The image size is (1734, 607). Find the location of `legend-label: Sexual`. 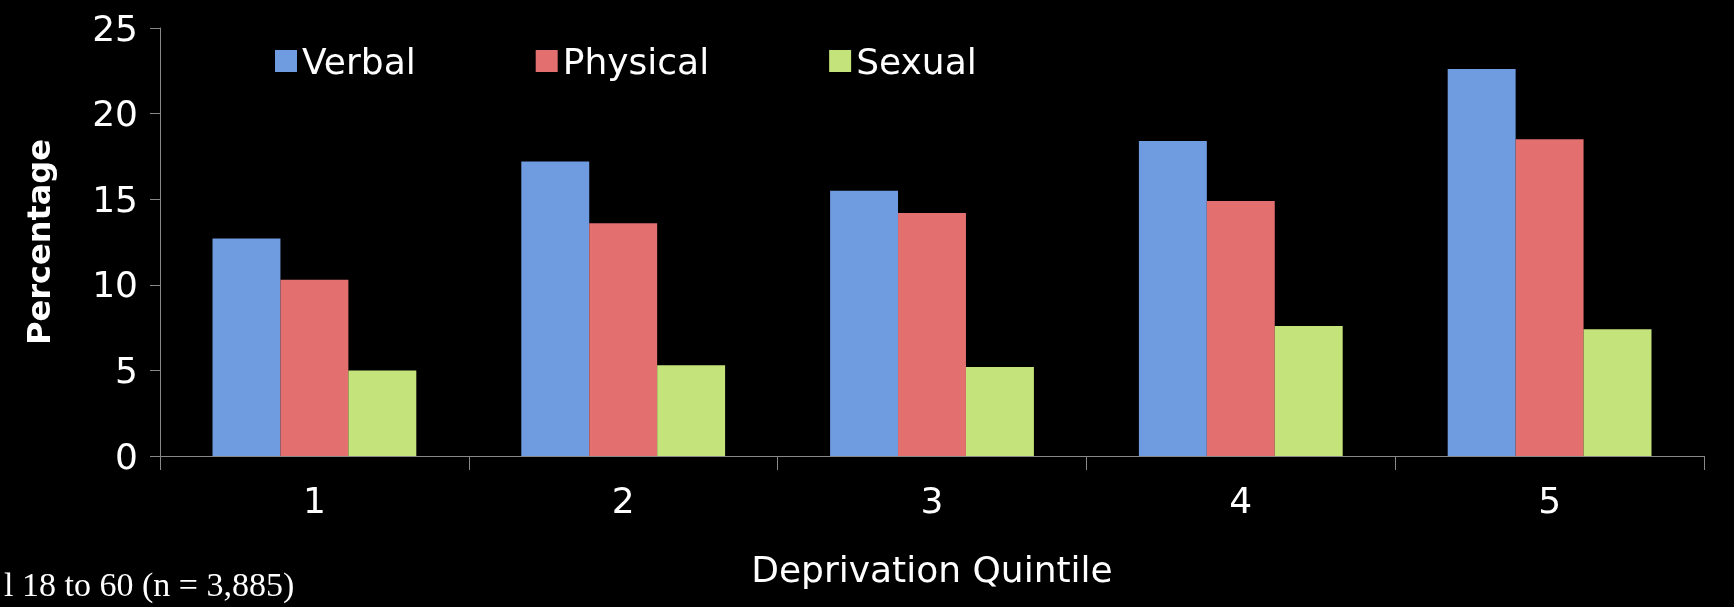

legend-label: Sexual is located at coordinates (916, 61).